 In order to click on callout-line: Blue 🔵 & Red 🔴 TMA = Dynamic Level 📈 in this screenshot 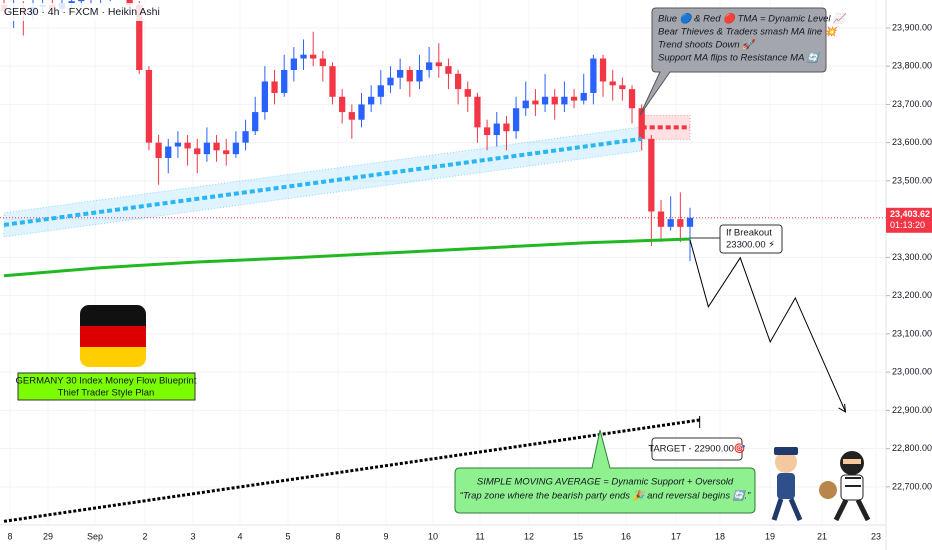, I will do `click(752, 19)`.